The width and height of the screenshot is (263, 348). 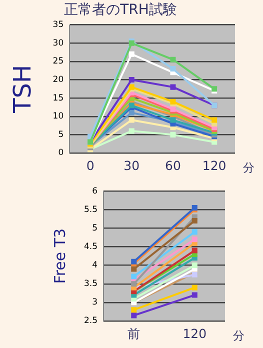 What do you see at coordinates (91, 284) in the screenshot?
I see `y-tick-label: 3.5` at bounding box center [91, 284].